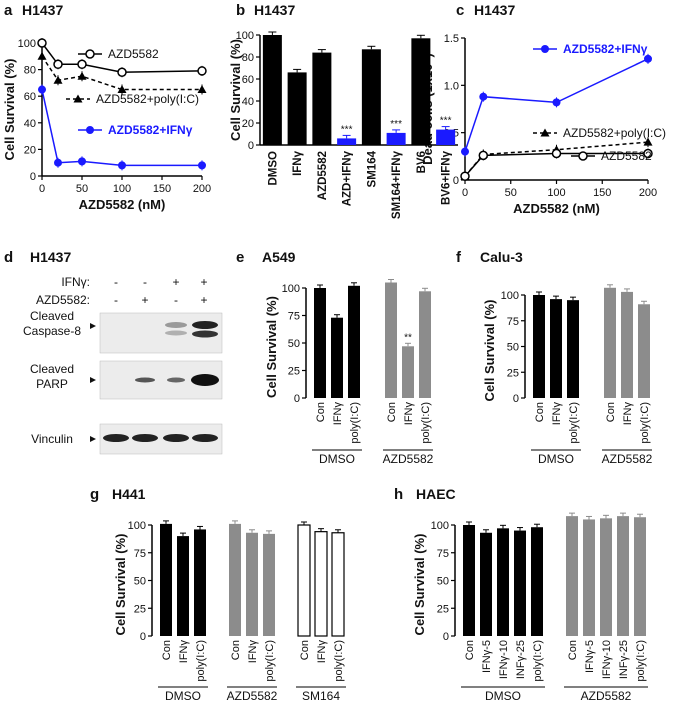  What do you see at coordinates (116, 300) in the screenshot?
I see `wb-azd-sign-1: -` at bounding box center [116, 300].